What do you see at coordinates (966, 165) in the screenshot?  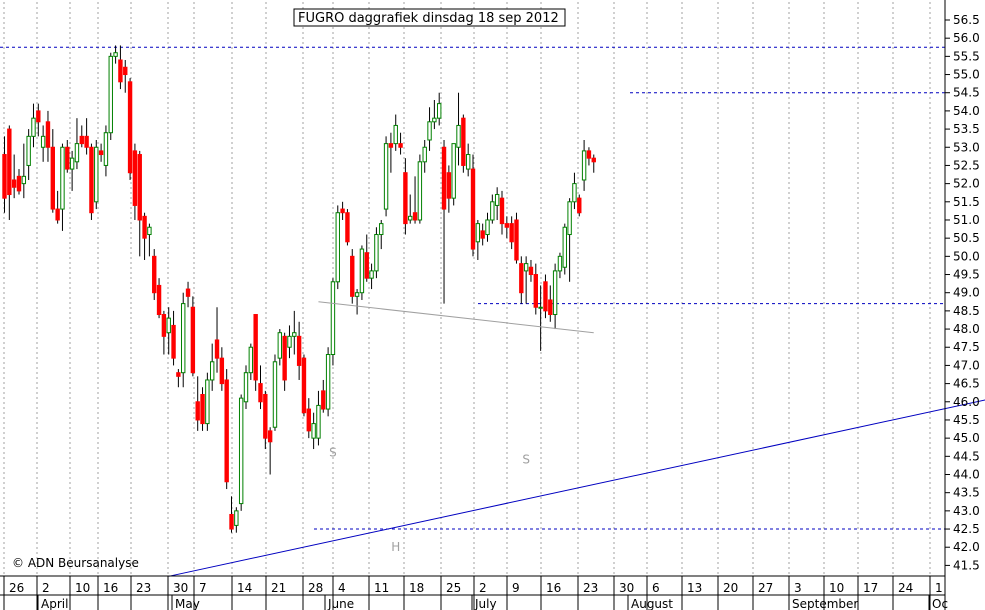 I see `y-tick-label: 52.5` at bounding box center [966, 165].